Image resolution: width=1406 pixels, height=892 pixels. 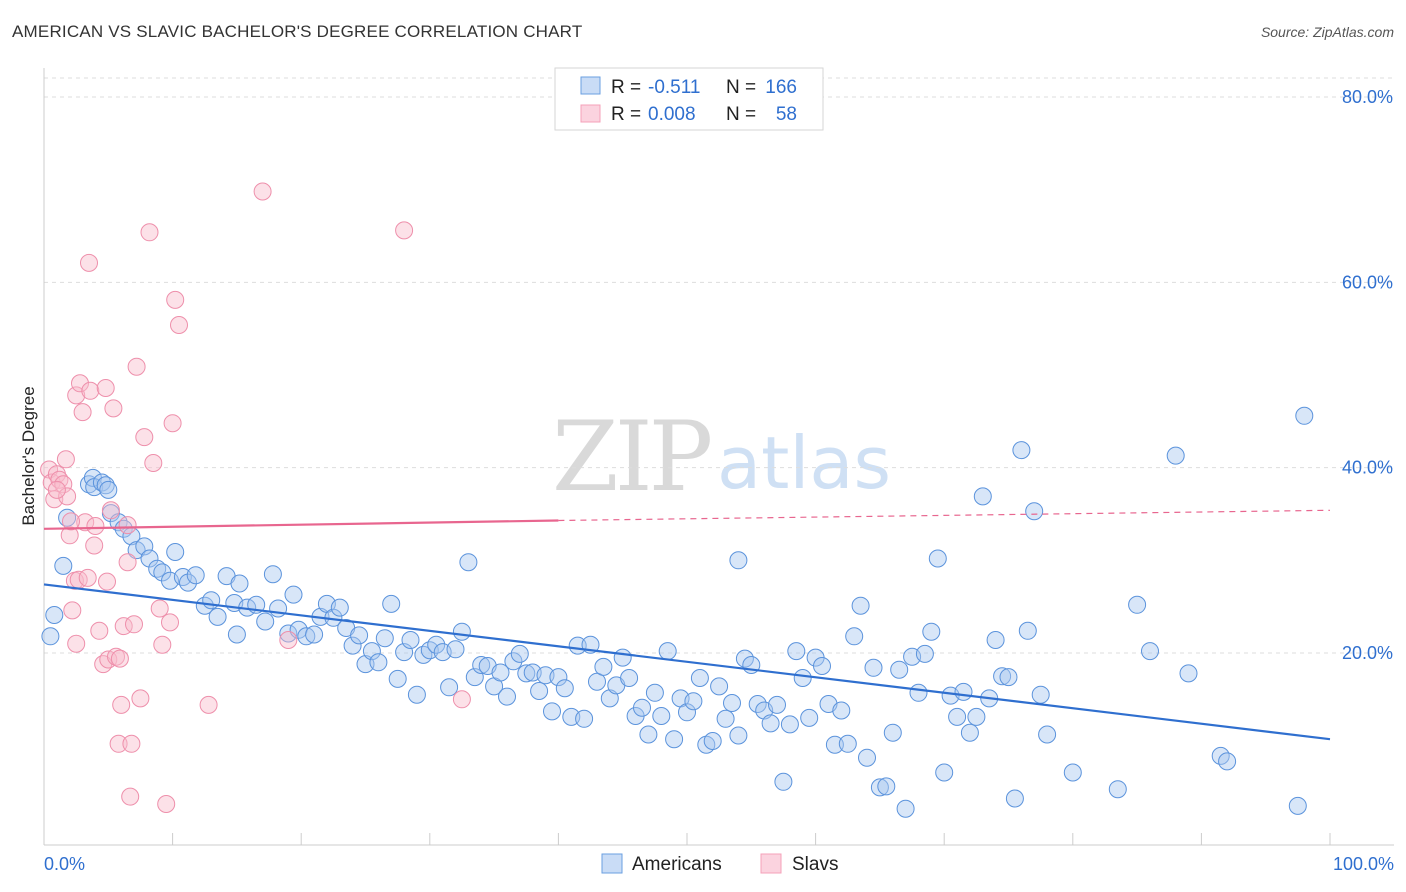 What do you see at coordinates (612, 863) in the screenshot?
I see `legend-americans-swatch` at bounding box center [612, 863].